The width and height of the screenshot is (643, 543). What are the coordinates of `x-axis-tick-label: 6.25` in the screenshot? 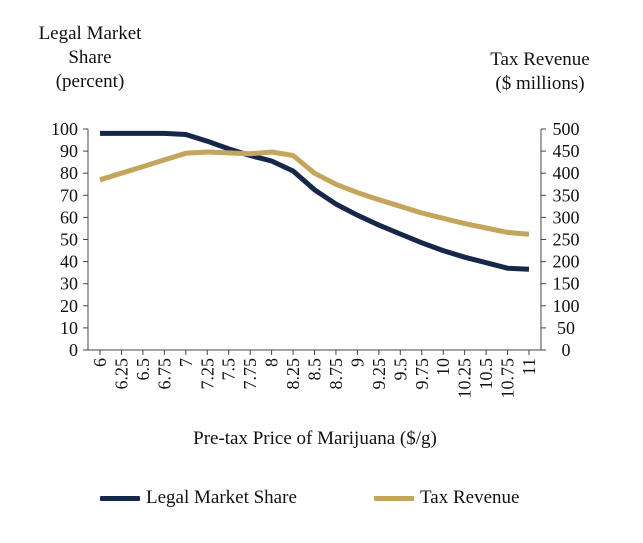 It's located at (121, 374).